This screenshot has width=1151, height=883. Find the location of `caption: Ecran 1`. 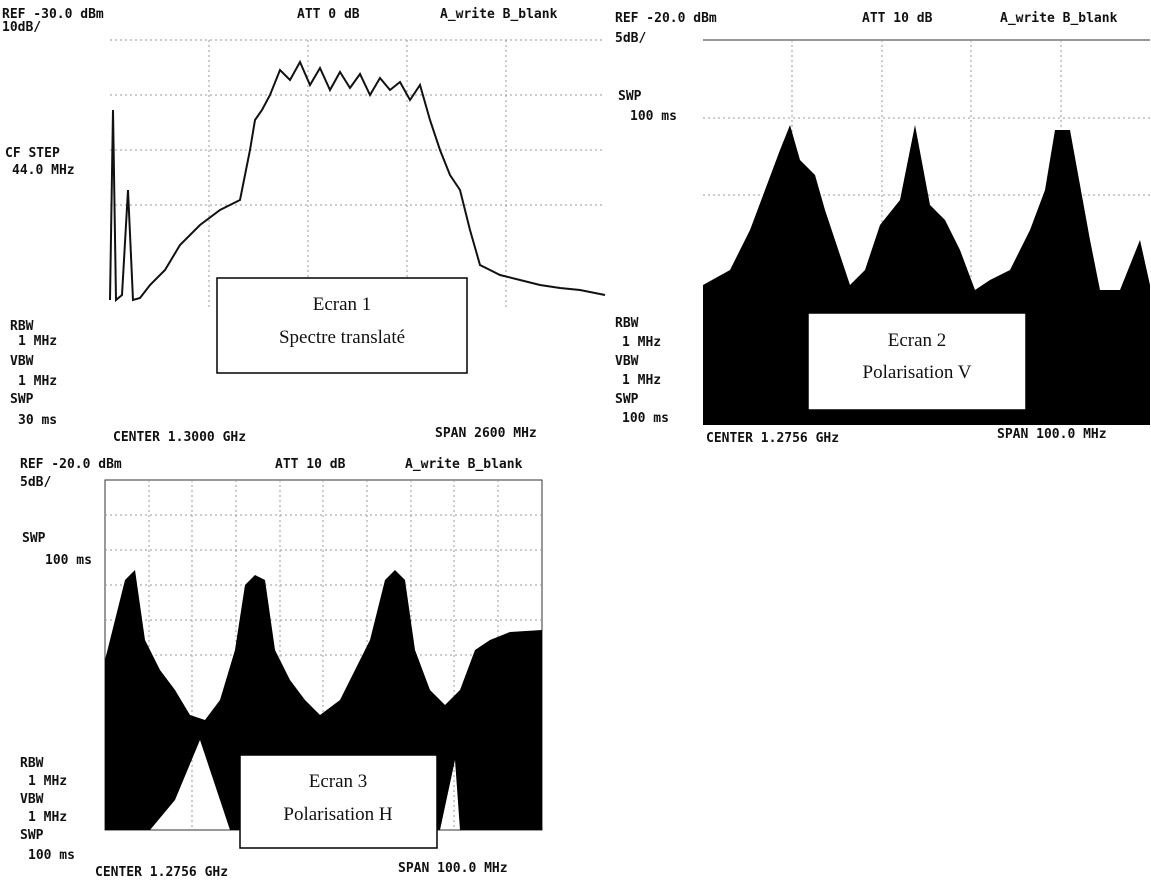

caption: Ecran 1 is located at coordinates (342, 304).